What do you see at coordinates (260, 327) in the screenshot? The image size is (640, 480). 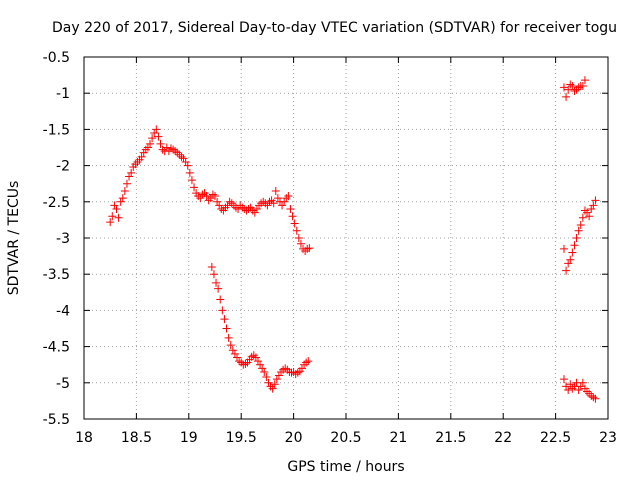 I see `satellite-track-b` at bounding box center [260, 327].